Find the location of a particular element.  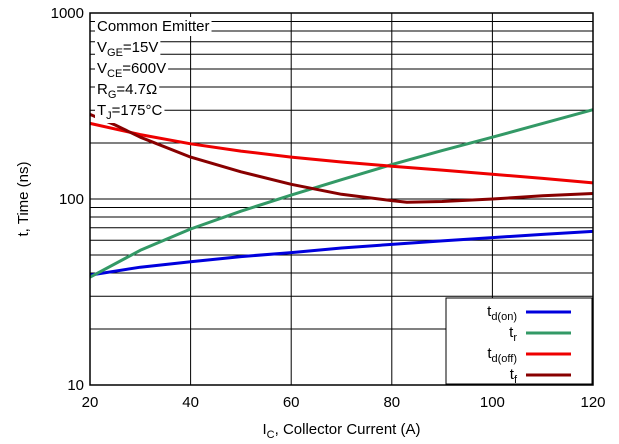

condition-line: TJ=175°C is located at coordinates (129, 112).